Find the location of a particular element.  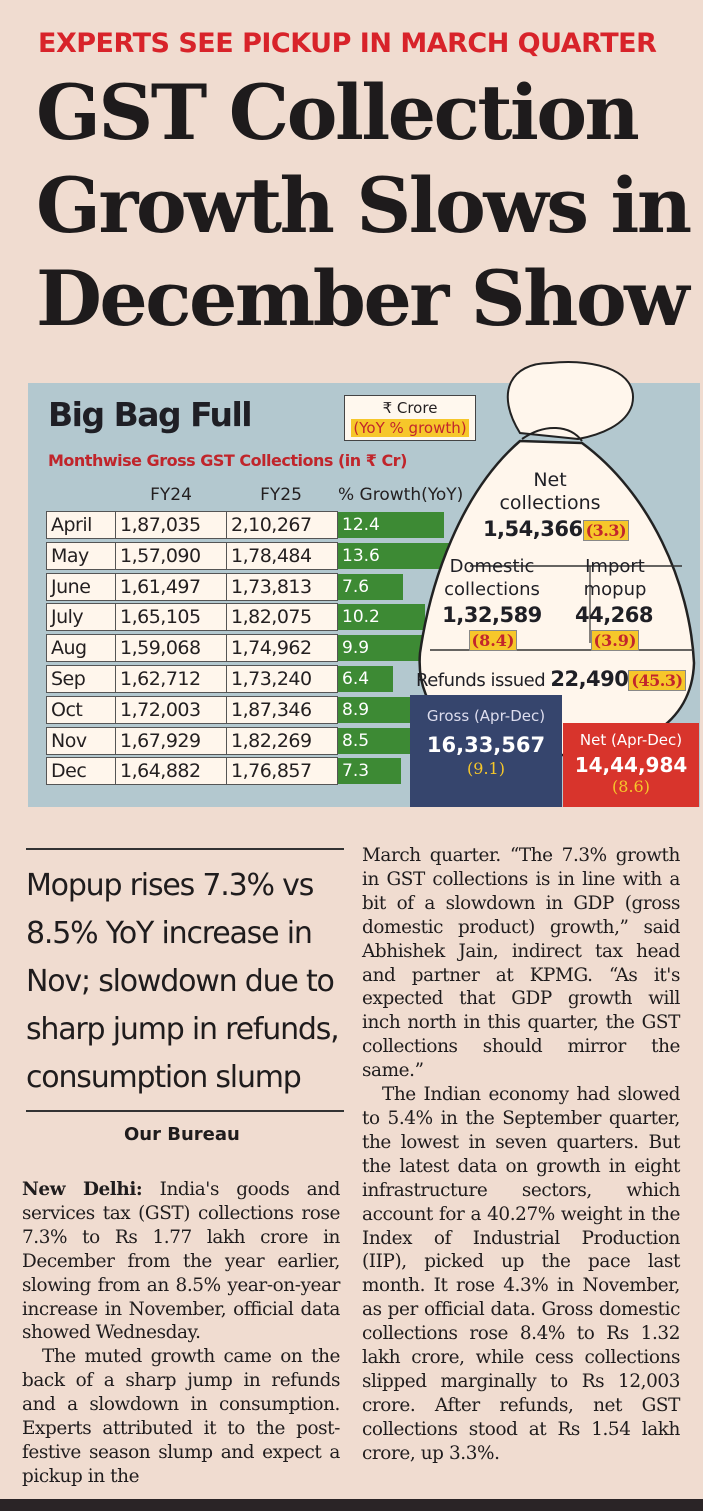

growth-value: 7.3 is located at coordinates (356, 771).